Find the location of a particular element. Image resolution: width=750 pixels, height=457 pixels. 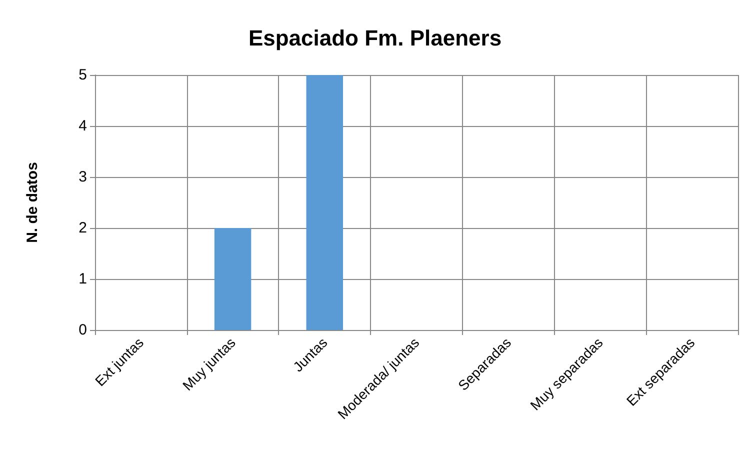

y-tick-label: 4 is located at coordinates (82, 126).